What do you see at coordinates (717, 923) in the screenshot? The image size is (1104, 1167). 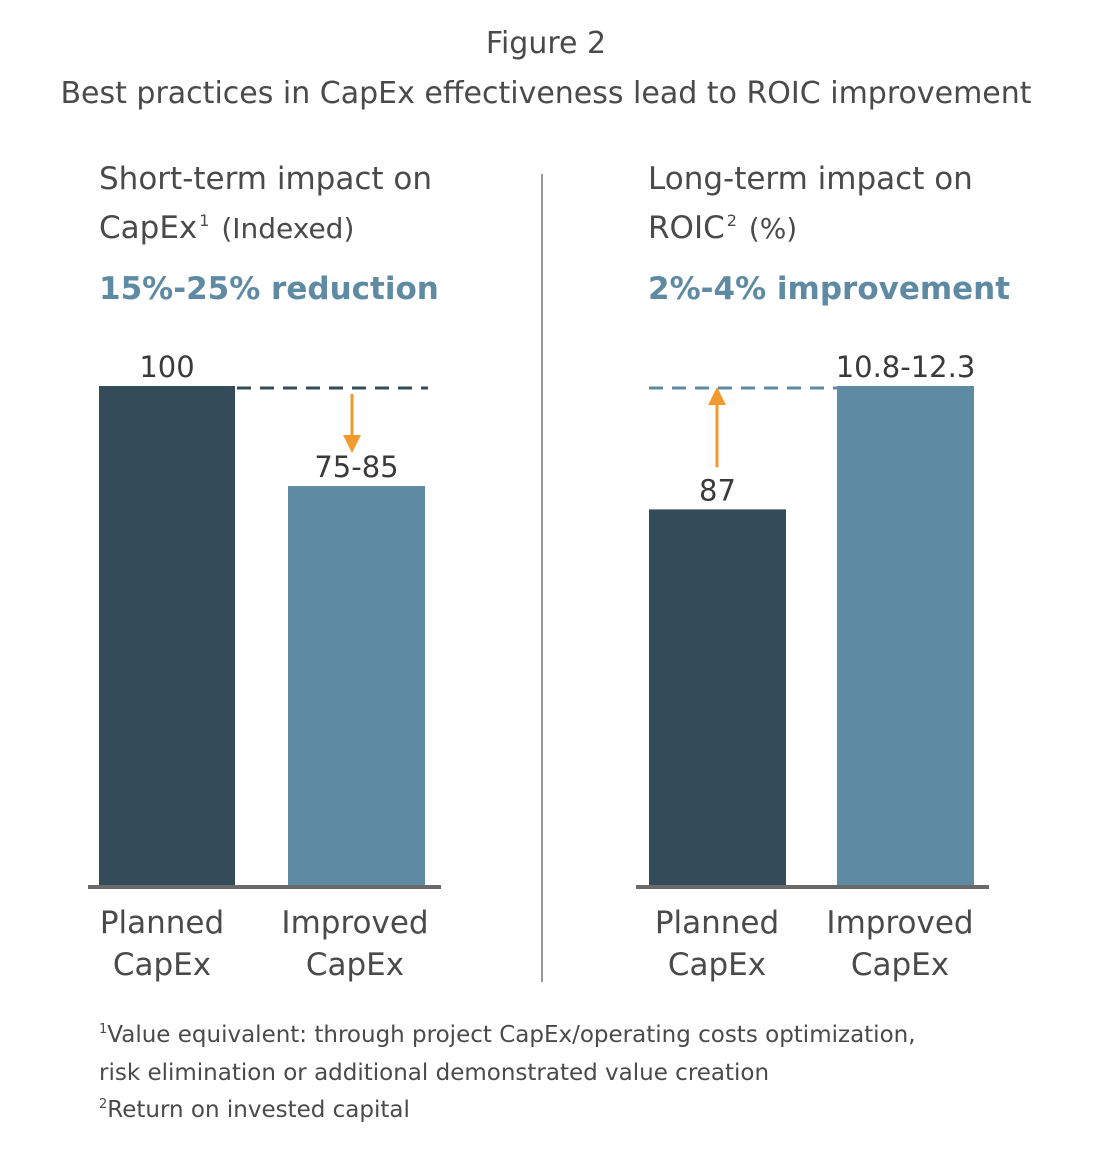 I see `right-x-label-planned-line1: Planned` at bounding box center [717, 923].